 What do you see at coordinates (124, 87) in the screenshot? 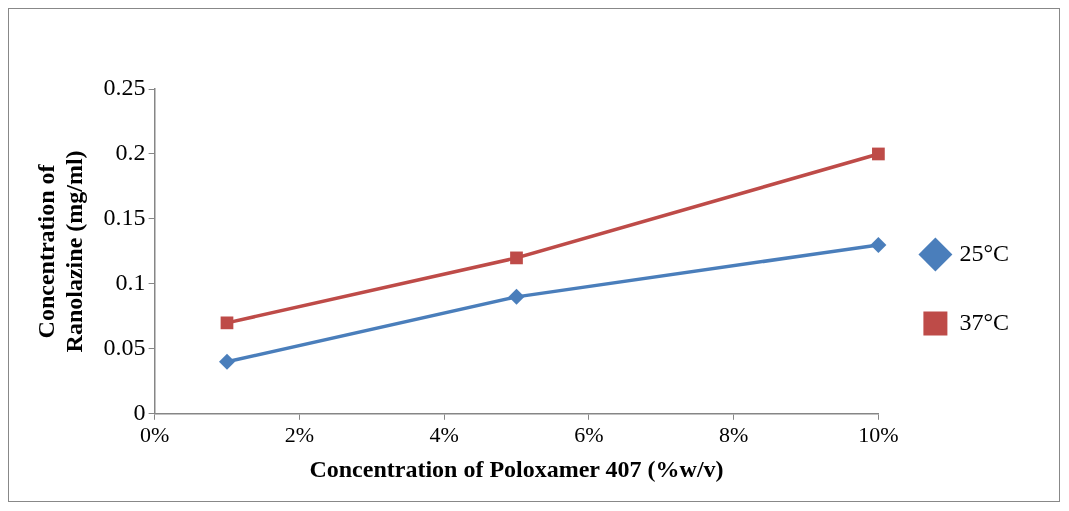
I see `y-tick-label: 0.25` at bounding box center [124, 87].